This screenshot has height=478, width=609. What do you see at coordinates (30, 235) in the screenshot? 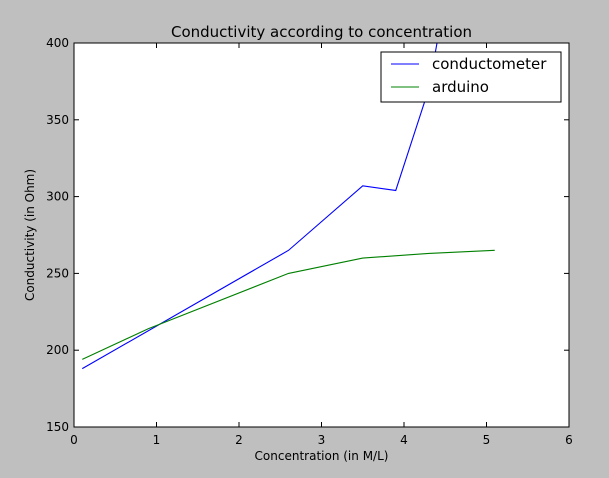
I see `y-axis-label: Conductivity (in Ohm)` at bounding box center [30, 235].